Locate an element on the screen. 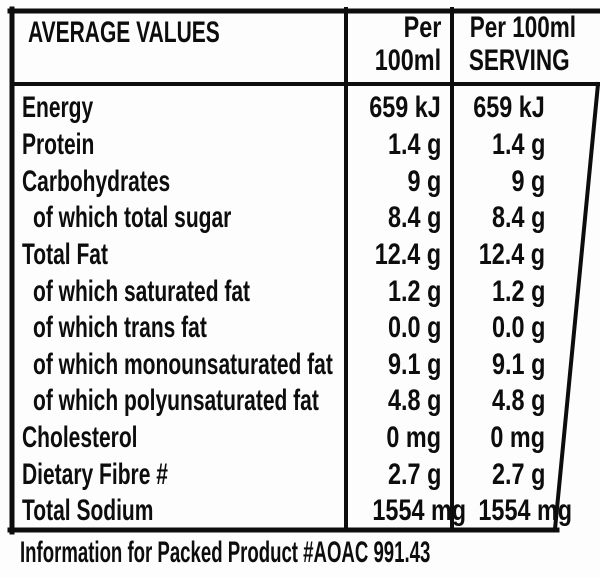  per-serving-value: 0.0 g is located at coordinates (518, 328).